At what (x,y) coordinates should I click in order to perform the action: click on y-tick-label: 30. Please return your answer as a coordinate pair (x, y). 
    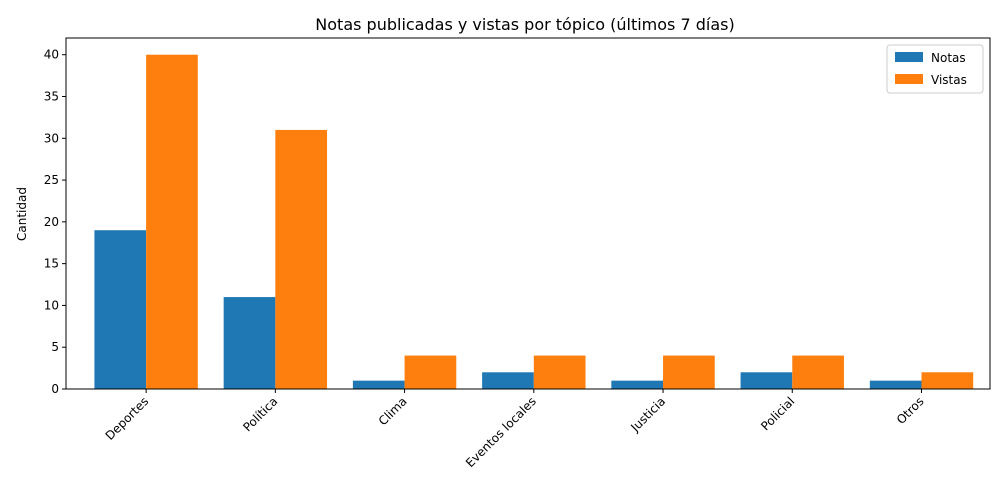
    Looking at the image, I should click on (51, 138).